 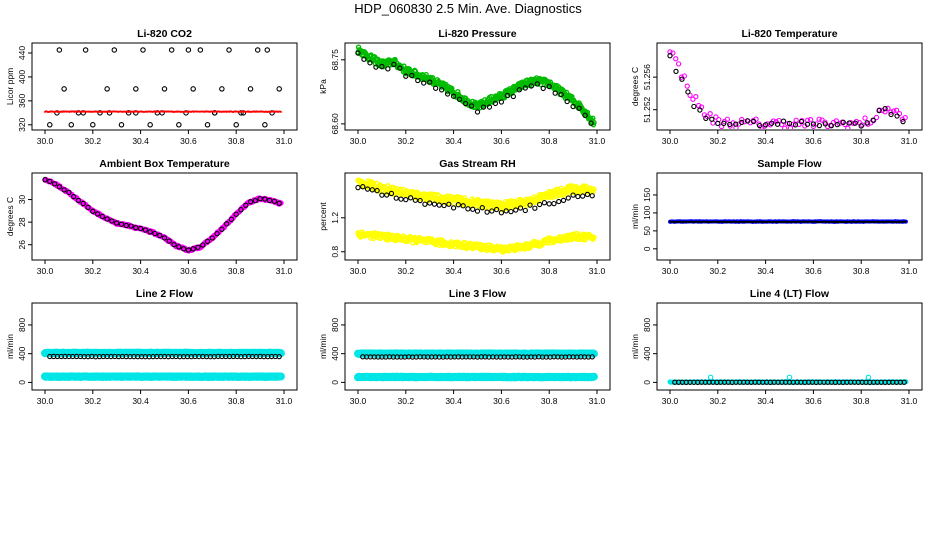 I want to click on y-tick-label: 400, so click(x=22, y=353).